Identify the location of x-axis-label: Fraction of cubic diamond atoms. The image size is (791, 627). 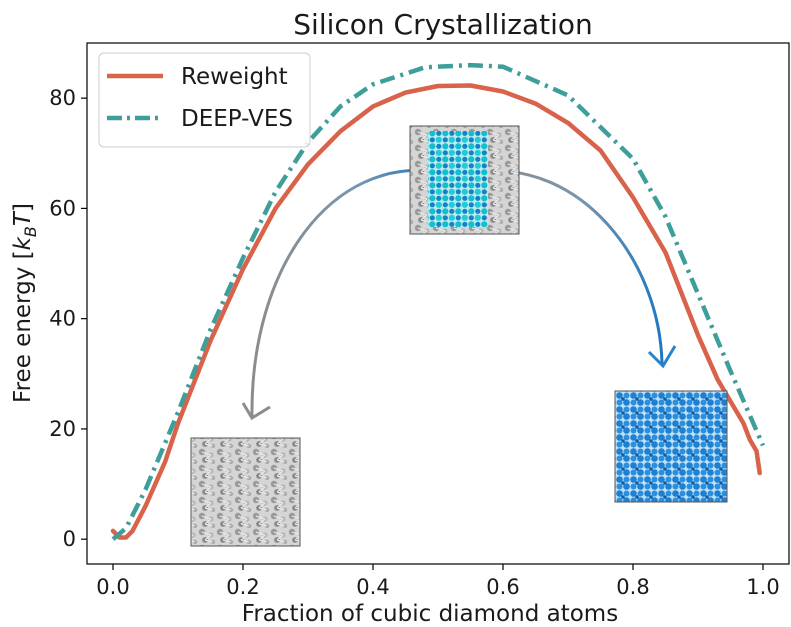
(430, 614).